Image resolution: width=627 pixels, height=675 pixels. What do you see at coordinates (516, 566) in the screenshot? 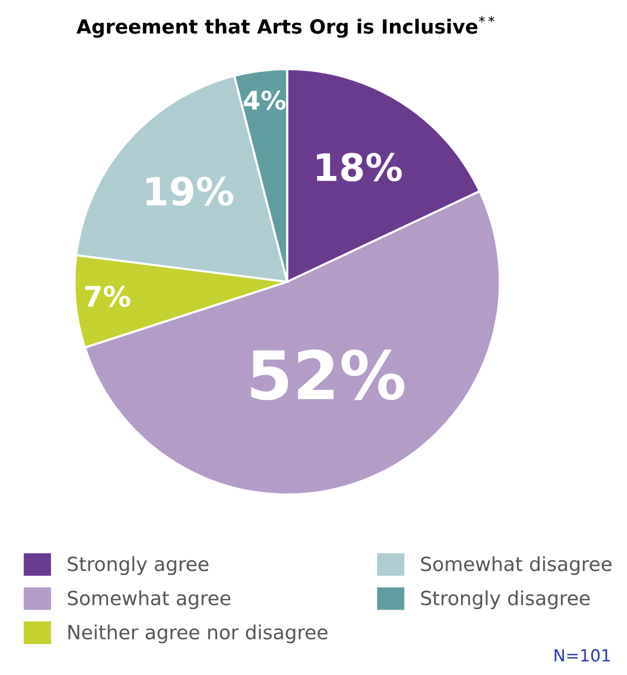
I see `legend-label: Somewhat disagree` at bounding box center [516, 566].